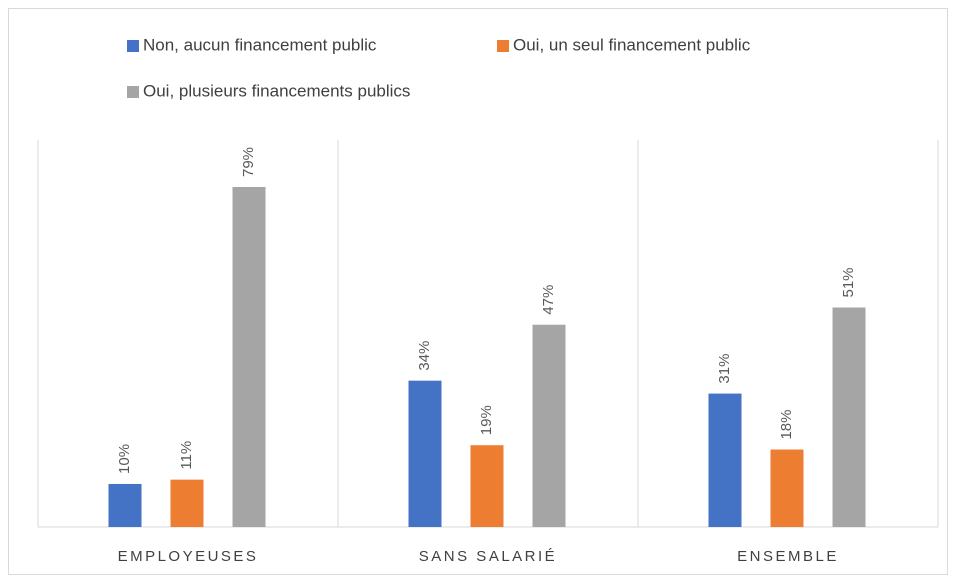 Image resolution: width=956 pixels, height=586 pixels. Describe the element at coordinates (260, 44) in the screenshot. I see `legend-label: Non, aucun financement public` at that location.